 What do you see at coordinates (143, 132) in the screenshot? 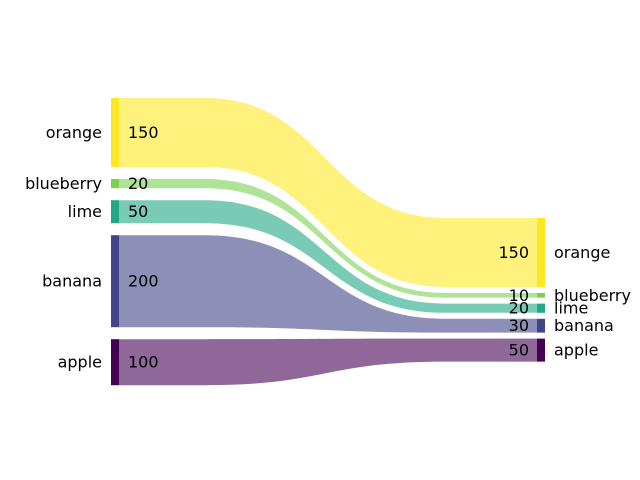
I see `left-node-value-orange: 150` at bounding box center [143, 132].